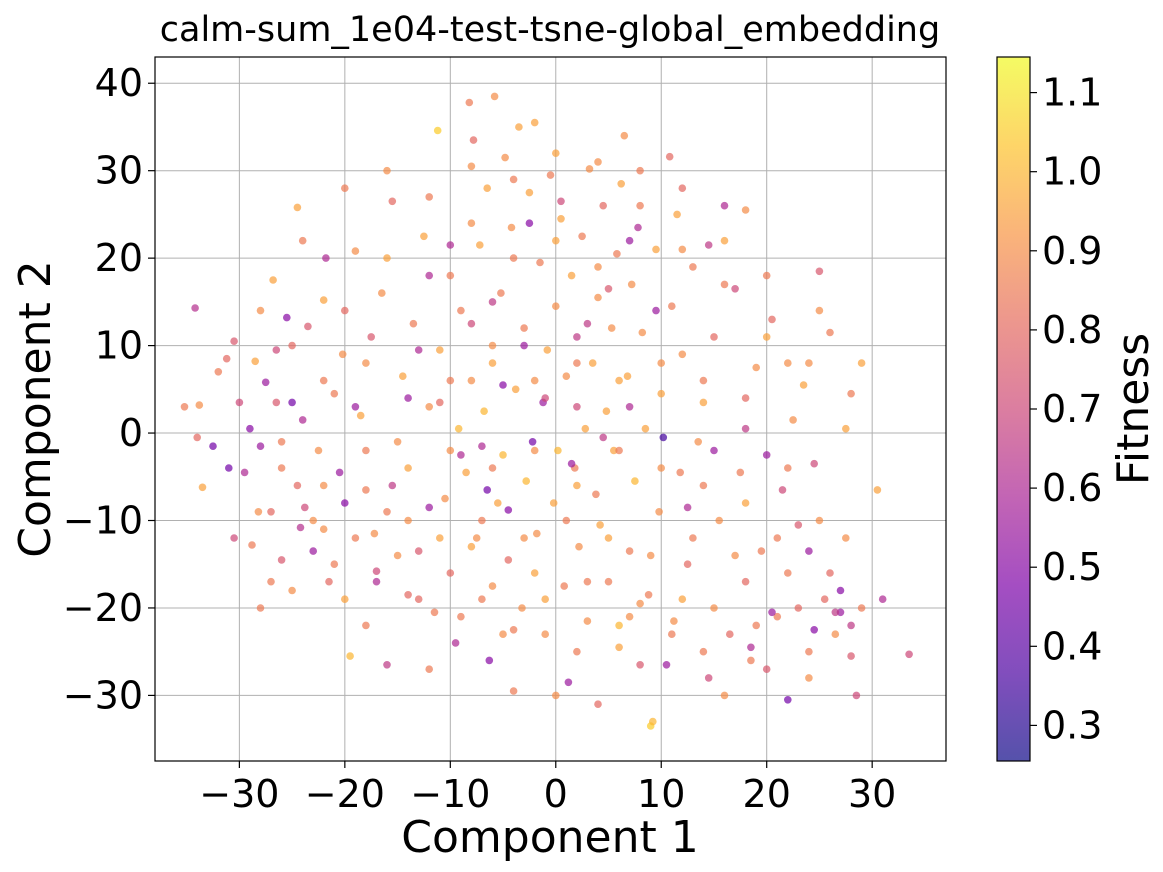 Image resolution: width=1163 pixels, height=872 pixels. What do you see at coordinates (1133, 409) in the screenshot?
I see `colorbar-label: Fitness` at bounding box center [1133, 409].